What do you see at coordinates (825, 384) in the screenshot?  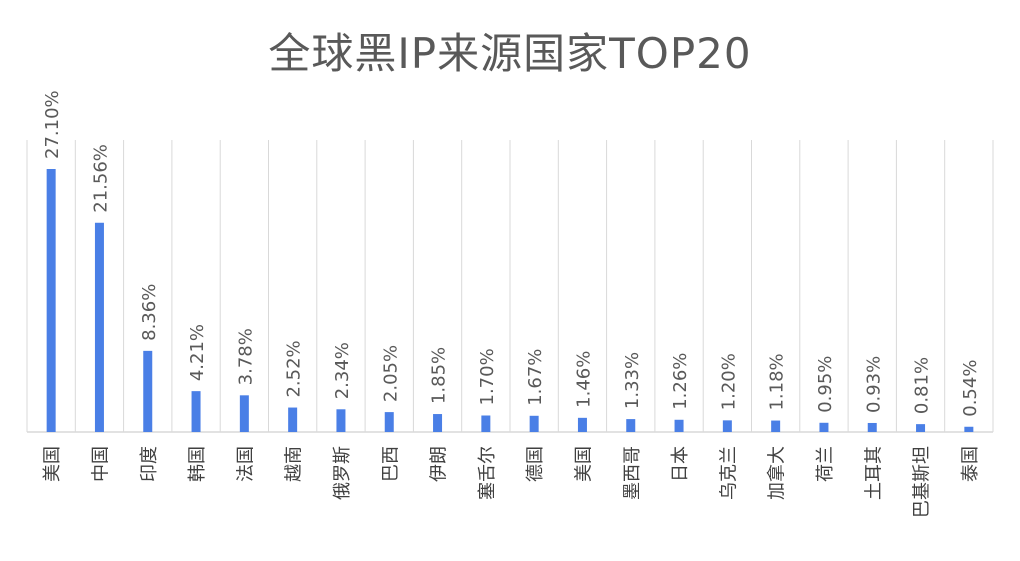 I see `data-label: 0.95%` at bounding box center [825, 384].